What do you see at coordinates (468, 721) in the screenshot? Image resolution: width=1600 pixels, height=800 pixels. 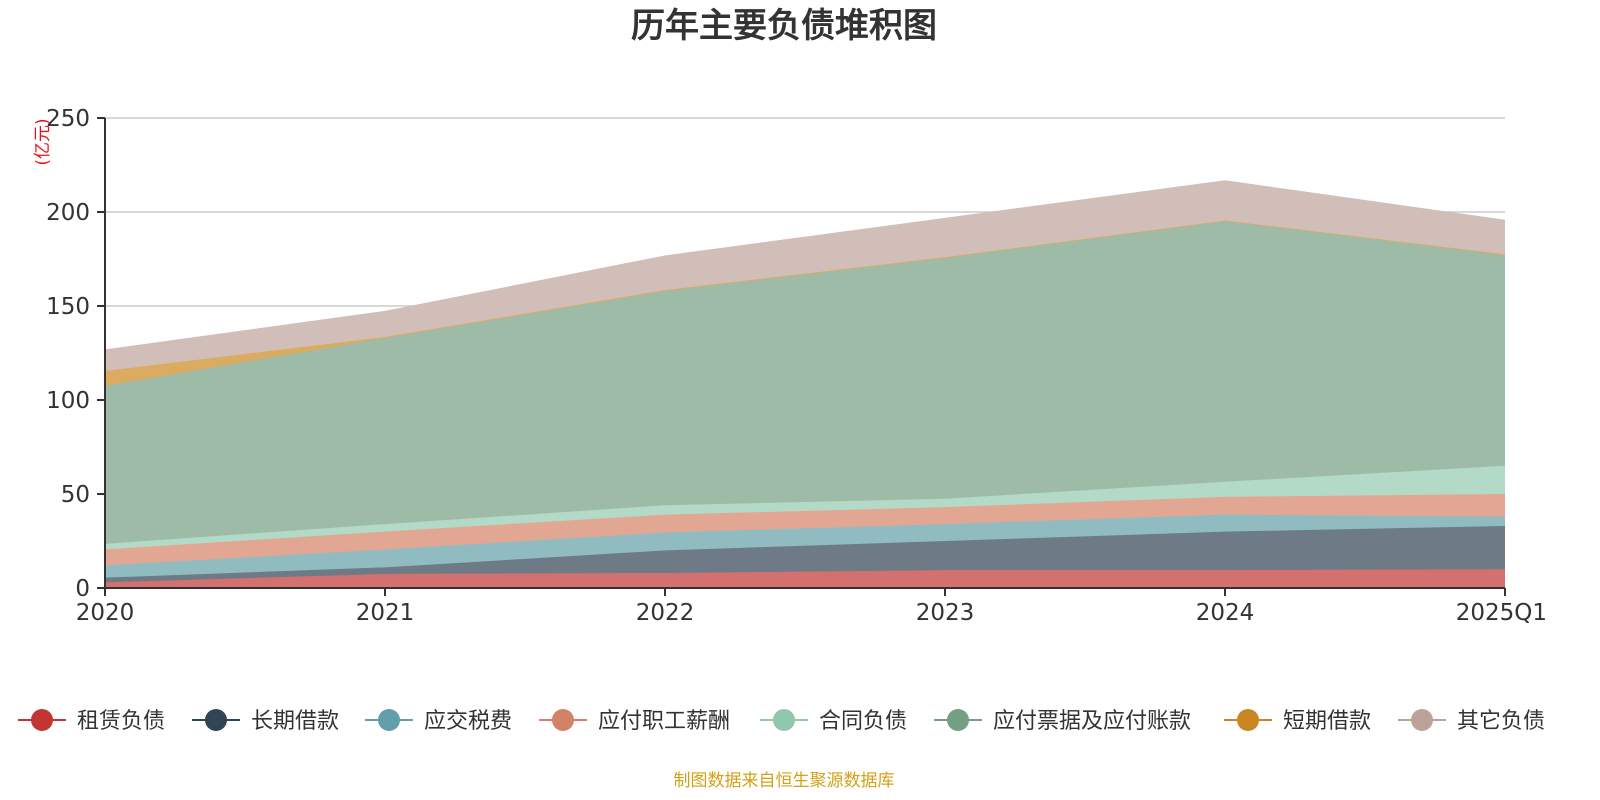 I see `legend-label-2: 应交税费` at bounding box center [468, 721].